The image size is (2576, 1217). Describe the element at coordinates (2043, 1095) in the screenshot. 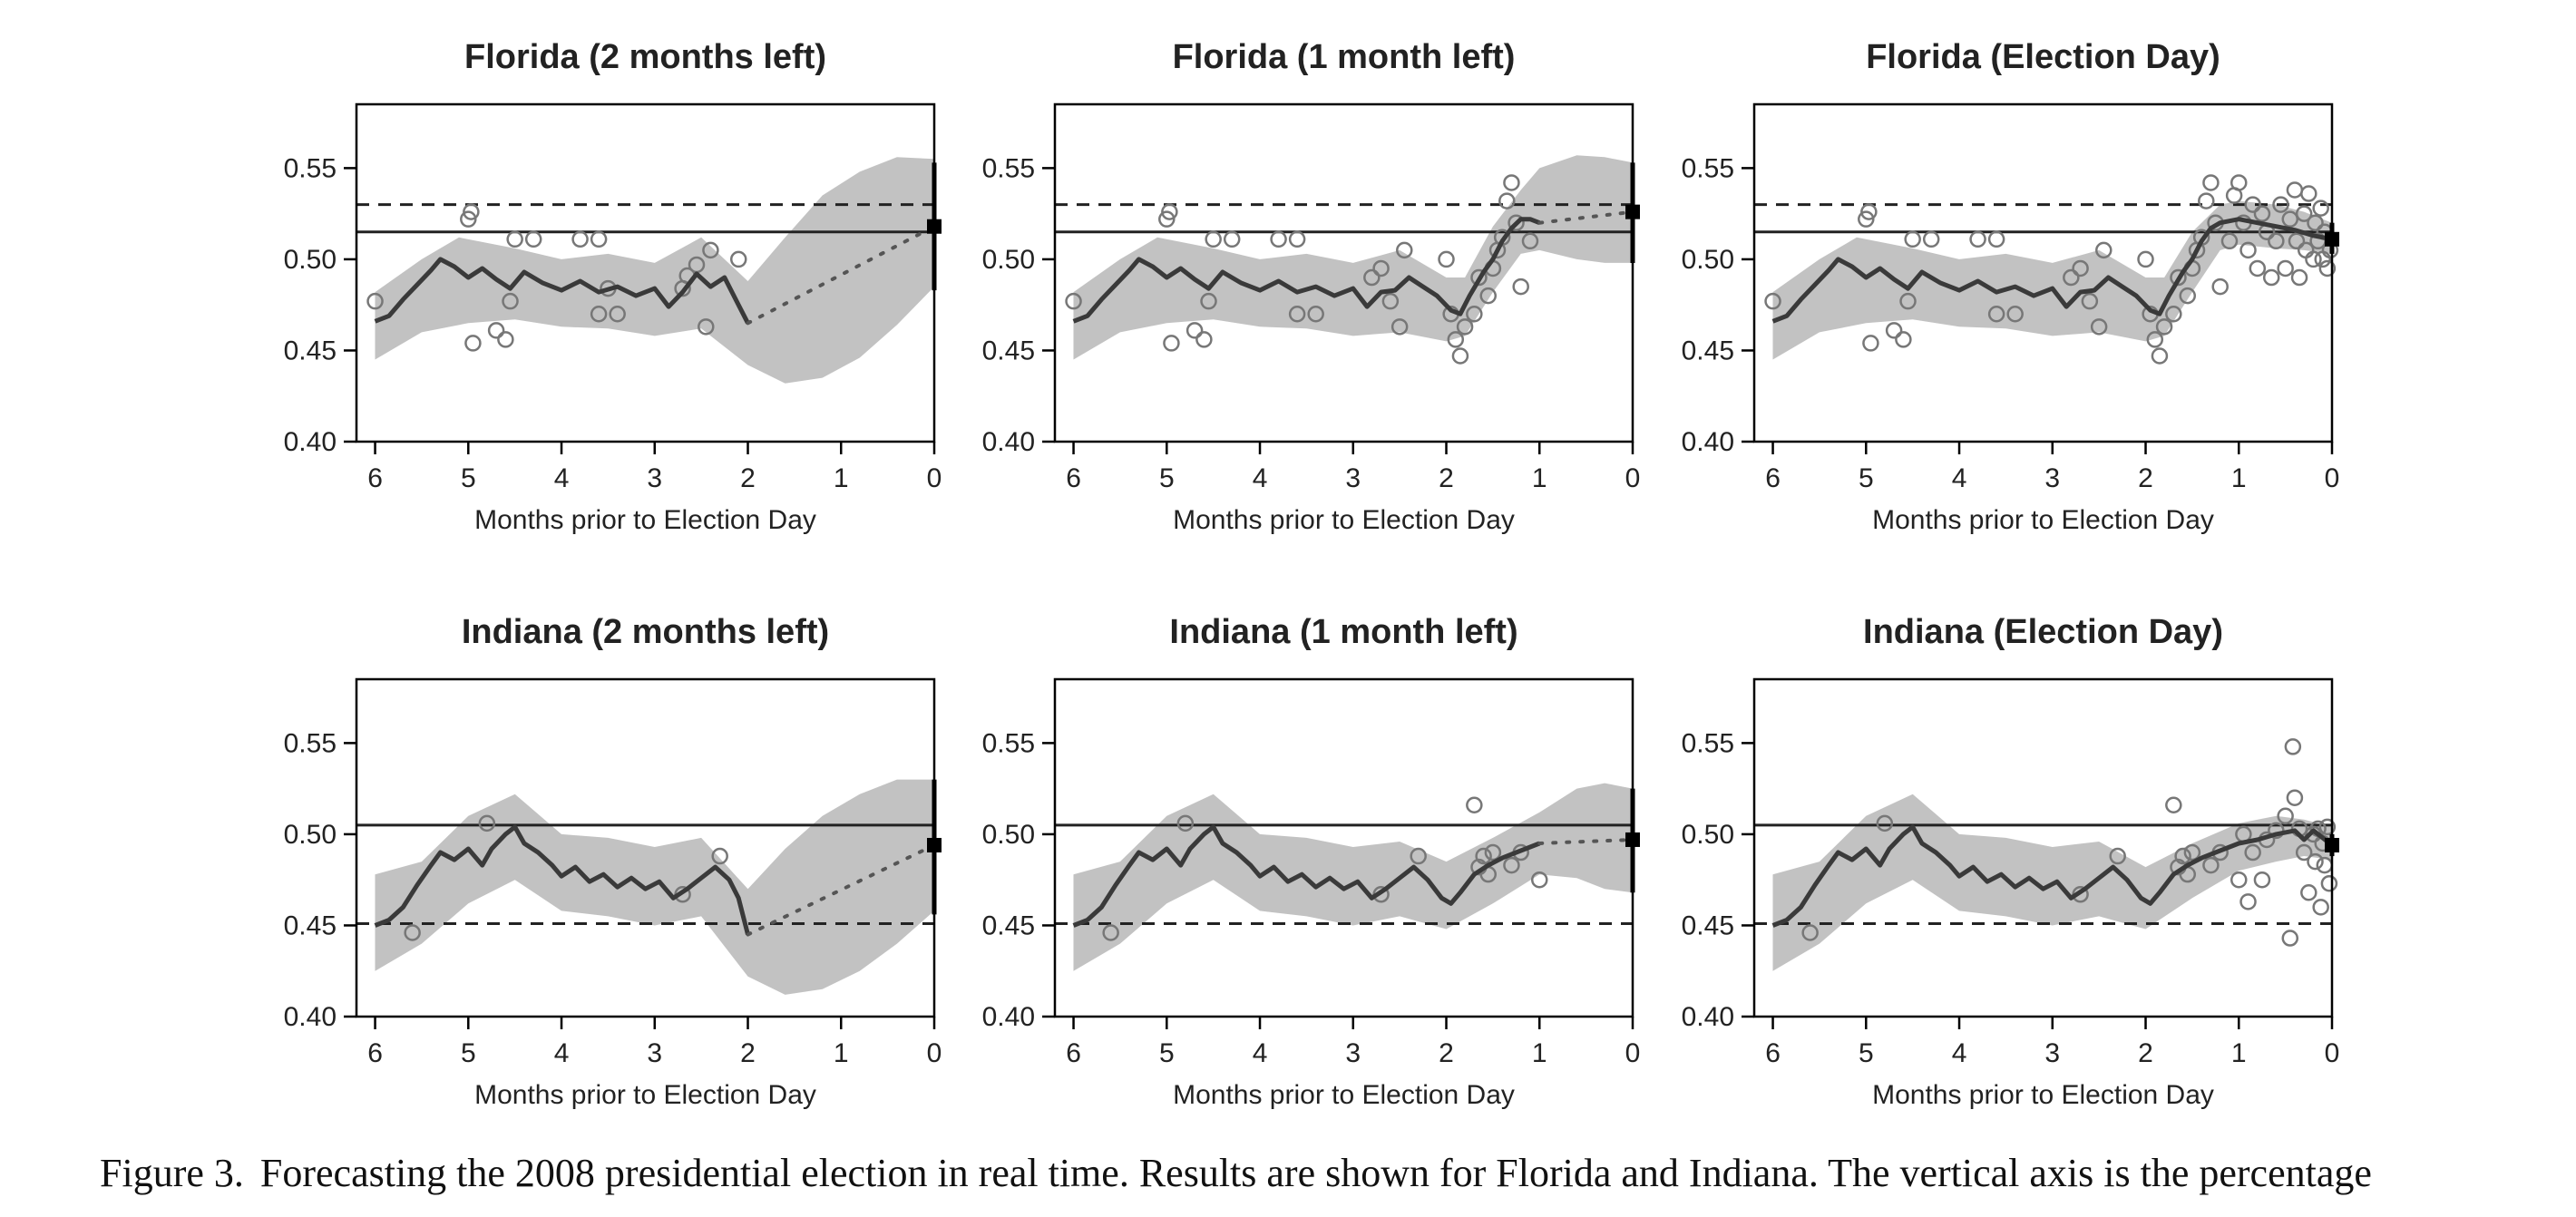

I see `x-axis-label: Months prior to Election Day` at that location.